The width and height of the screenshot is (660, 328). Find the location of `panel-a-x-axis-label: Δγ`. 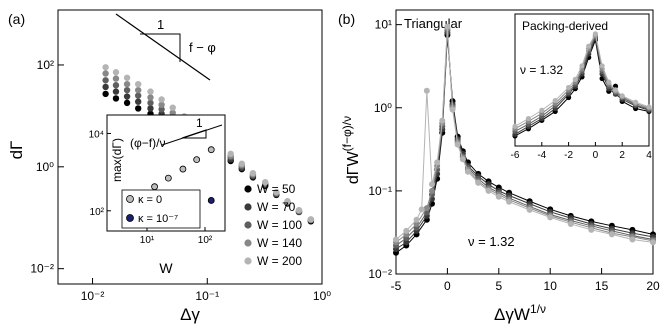

panel-a-x-axis-label: Δγ is located at coordinates (190, 314).